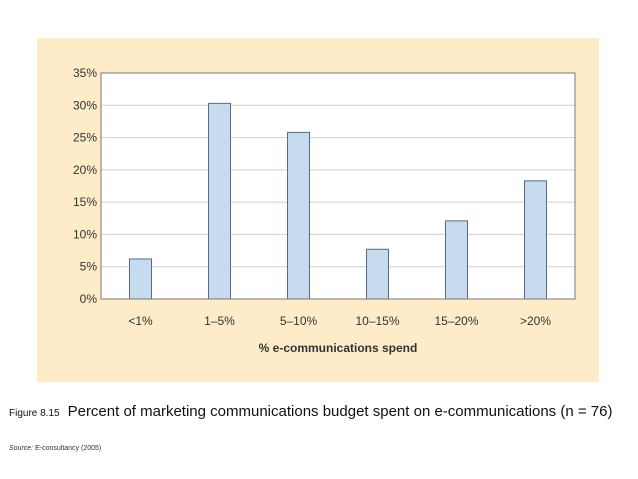  I want to click on x-tick-label: 10–15%, so click(377, 321).